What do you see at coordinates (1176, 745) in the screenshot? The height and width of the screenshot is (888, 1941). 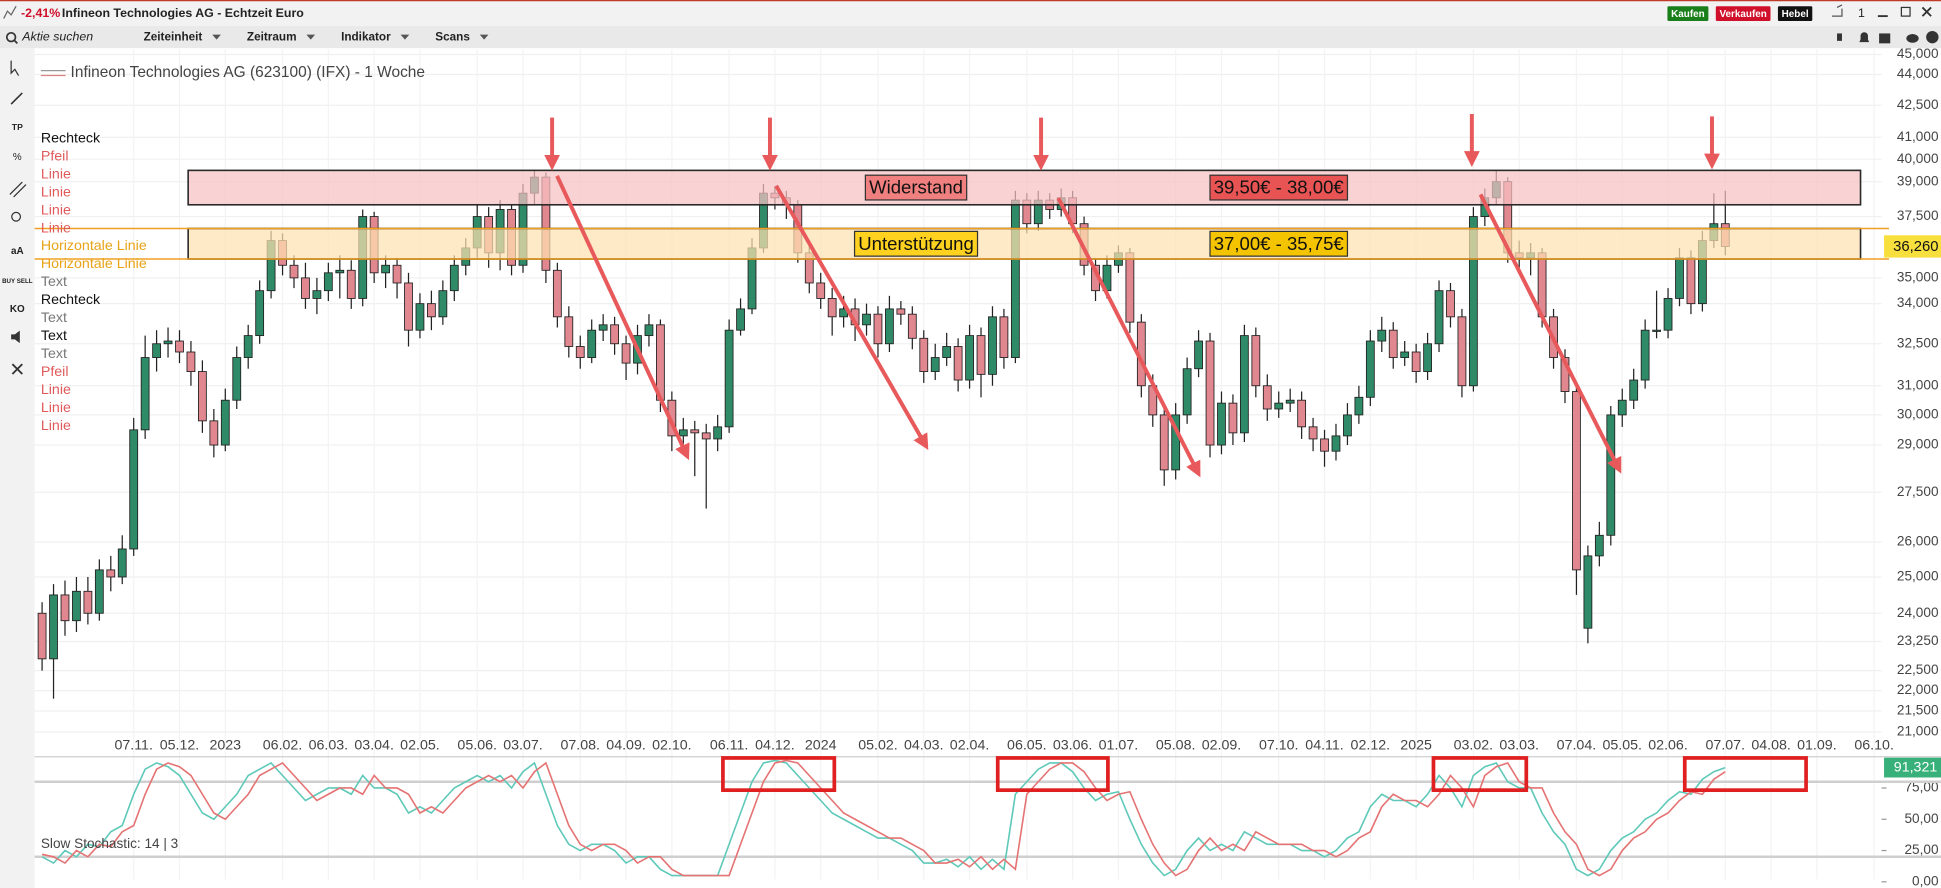 I see `x-tick-label: 05.08.` at bounding box center [1176, 745].